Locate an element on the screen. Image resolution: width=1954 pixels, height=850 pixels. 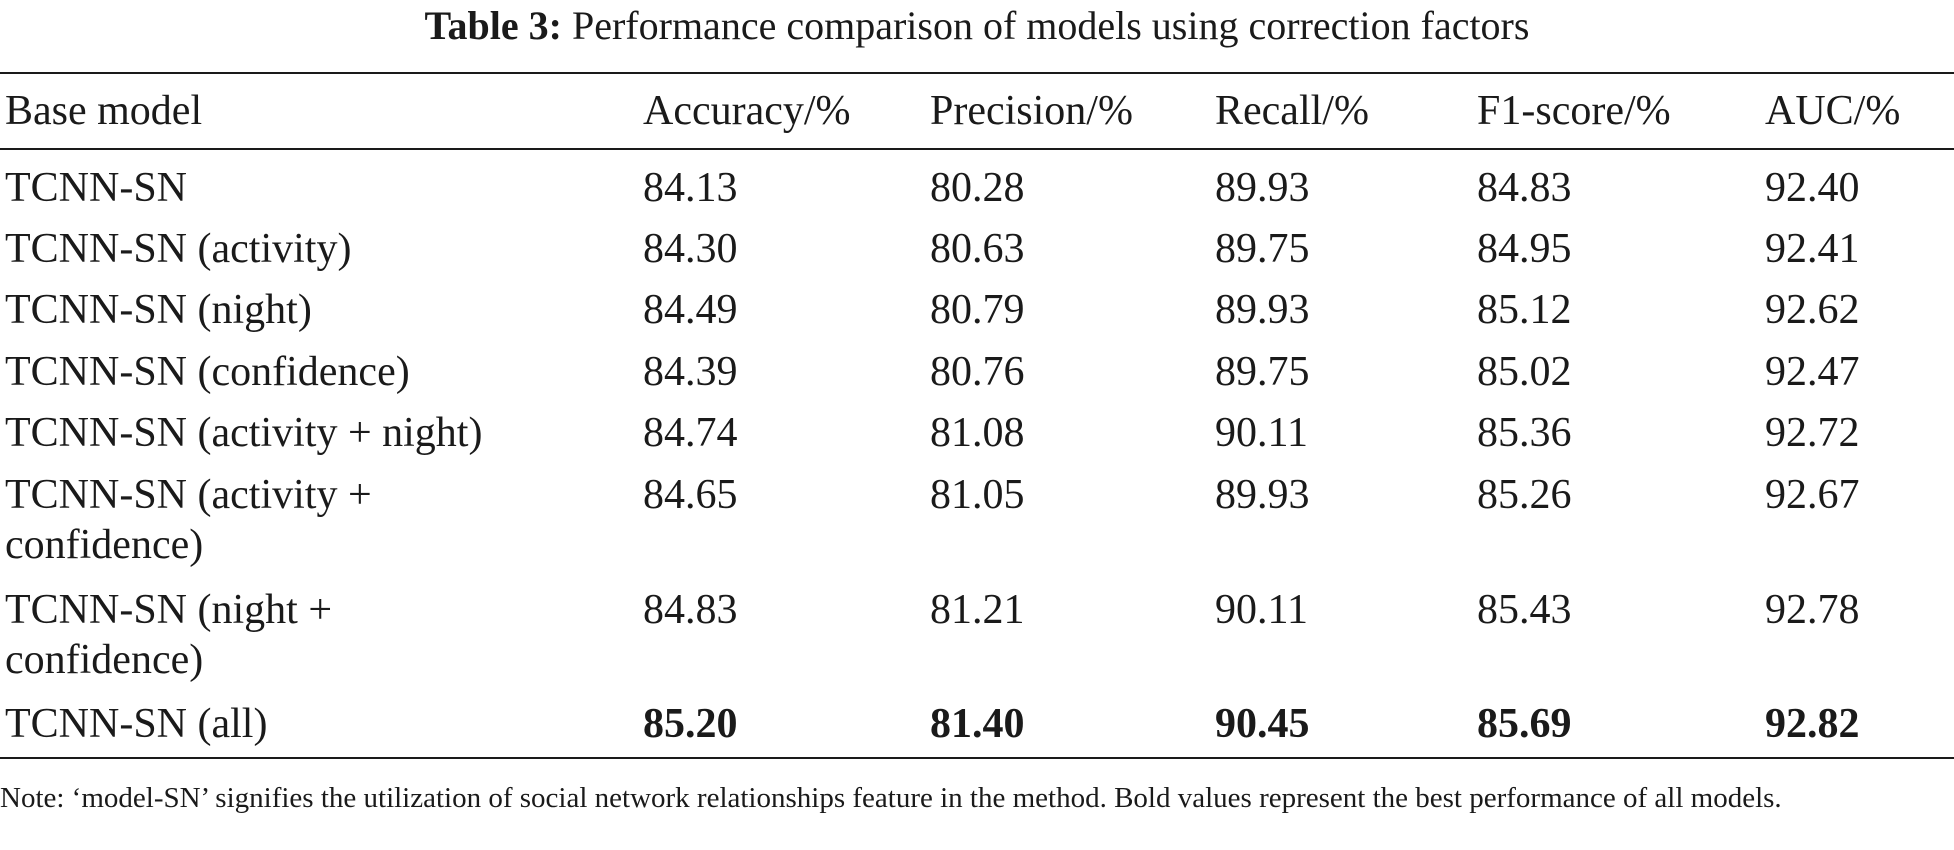
value-cell-auc: 92.62 is located at coordinates (1812, 310).